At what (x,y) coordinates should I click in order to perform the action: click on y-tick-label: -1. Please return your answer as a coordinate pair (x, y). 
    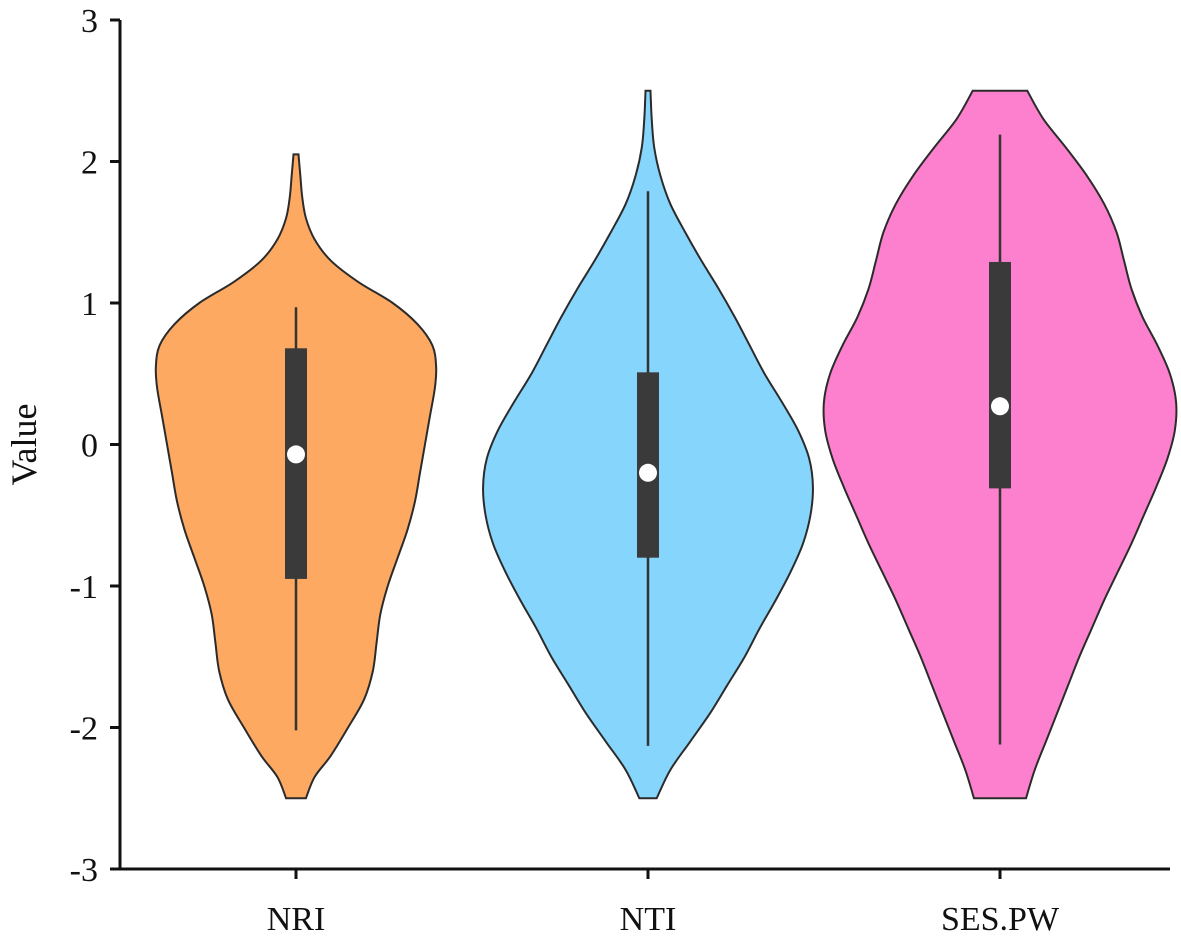
    Looking at the image, I should click on (84, 587).